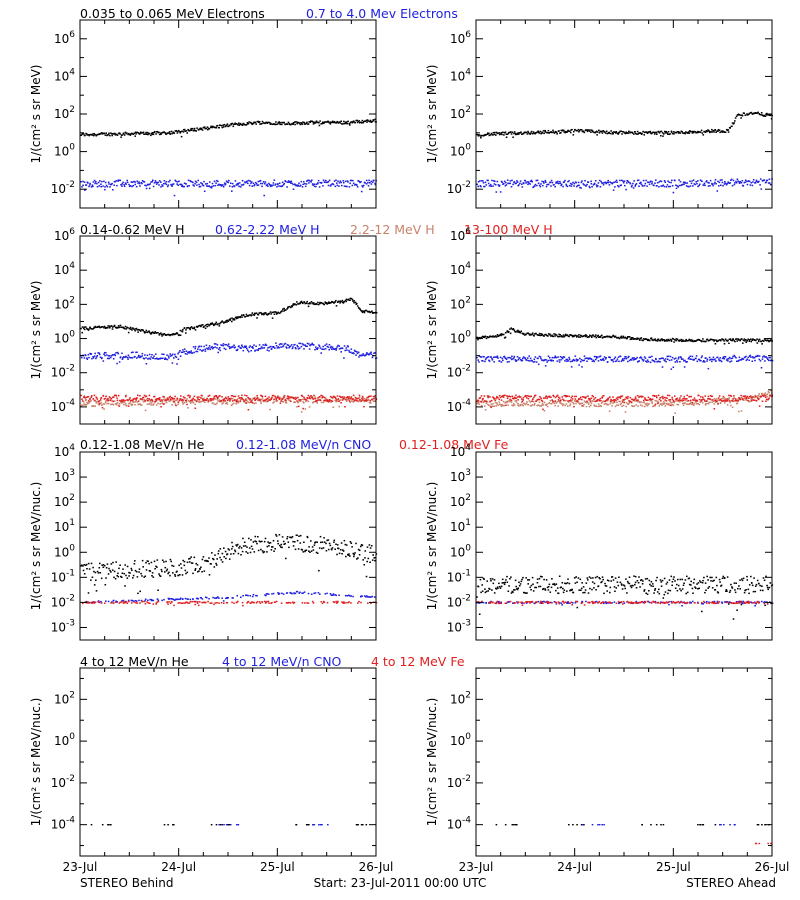 The width and height of the screenshot is (800, 900). I want to click on y-tick-label: 106, so click(64, 235).